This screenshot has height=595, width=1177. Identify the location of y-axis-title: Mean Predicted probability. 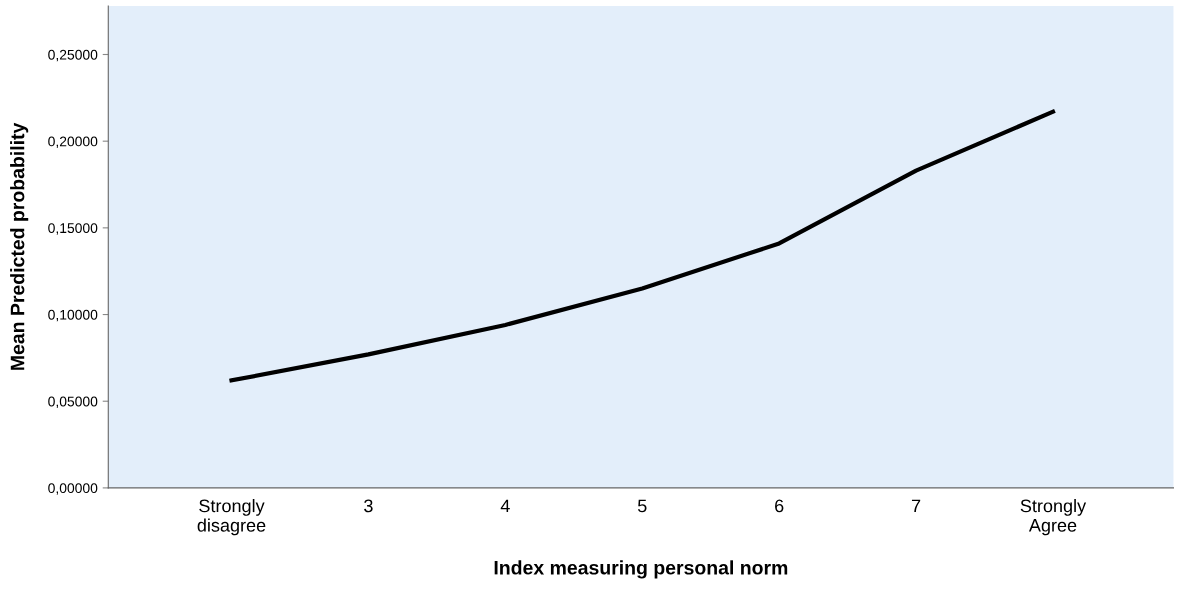
(19, 246).